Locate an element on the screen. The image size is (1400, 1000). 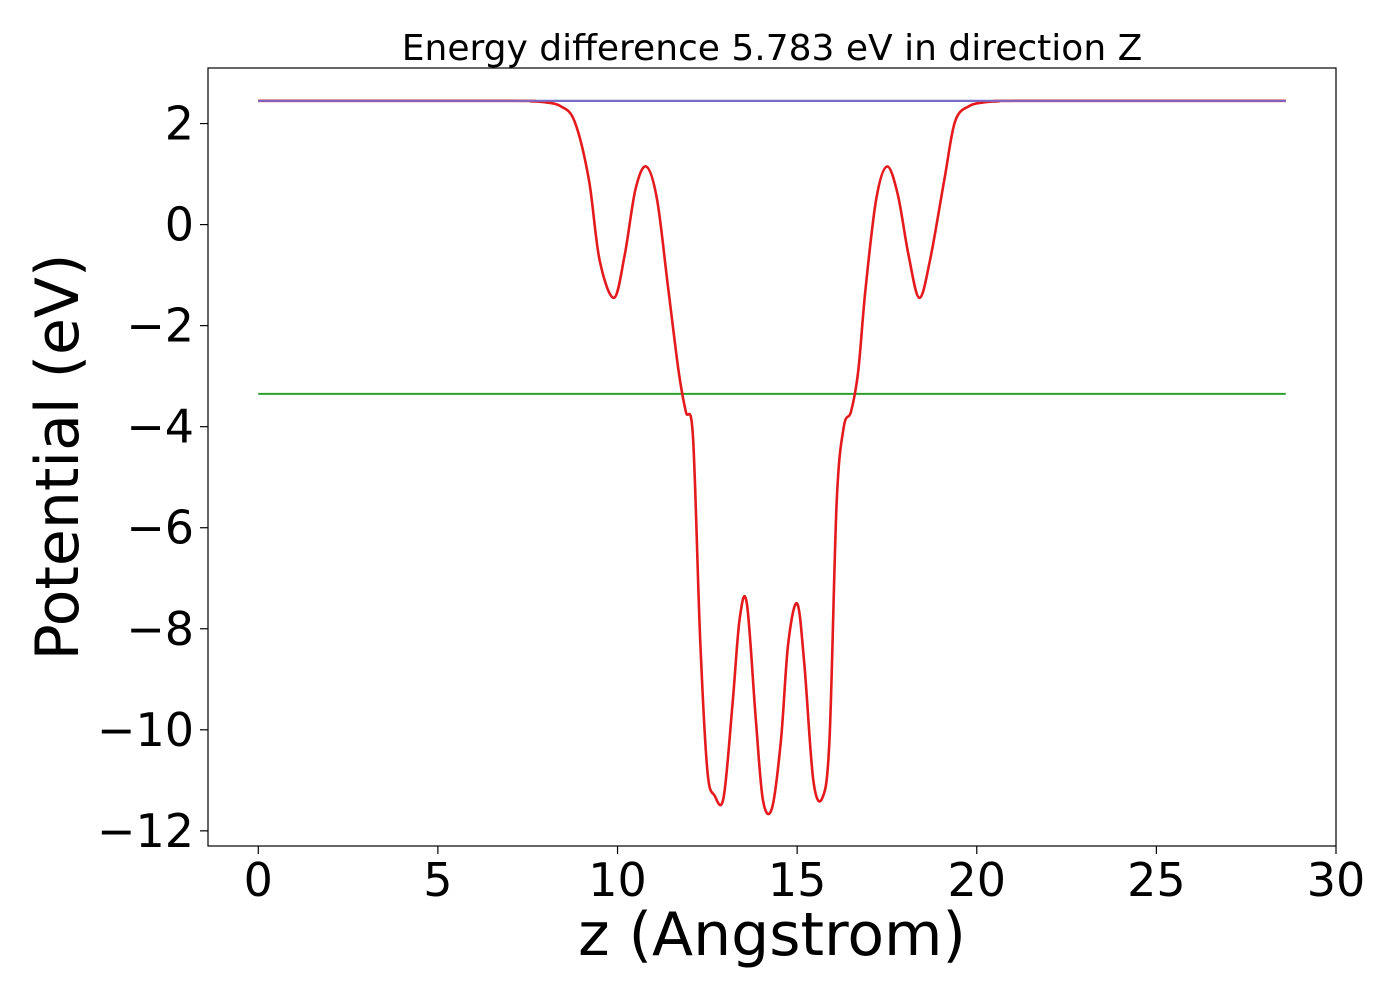
x-tick-label: 20 is located at coordinates (976, 880).